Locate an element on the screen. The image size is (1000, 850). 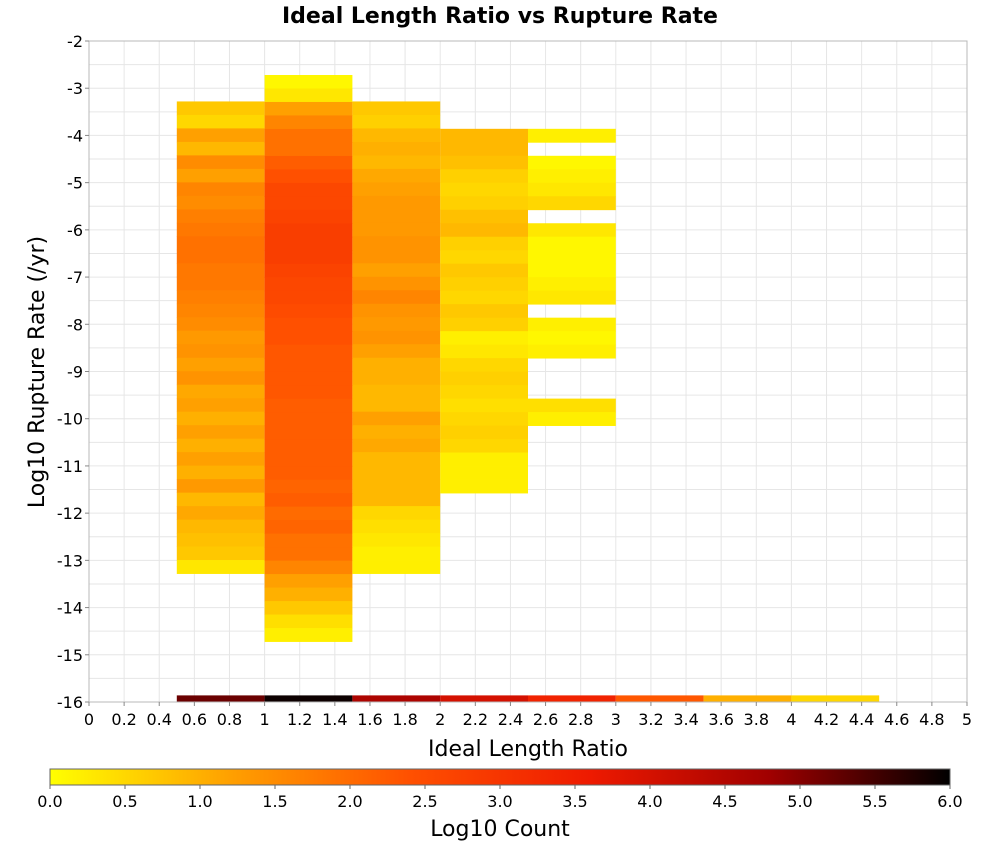
colorbar-tick-label: 2.0 is located at coordinates (349, 801).